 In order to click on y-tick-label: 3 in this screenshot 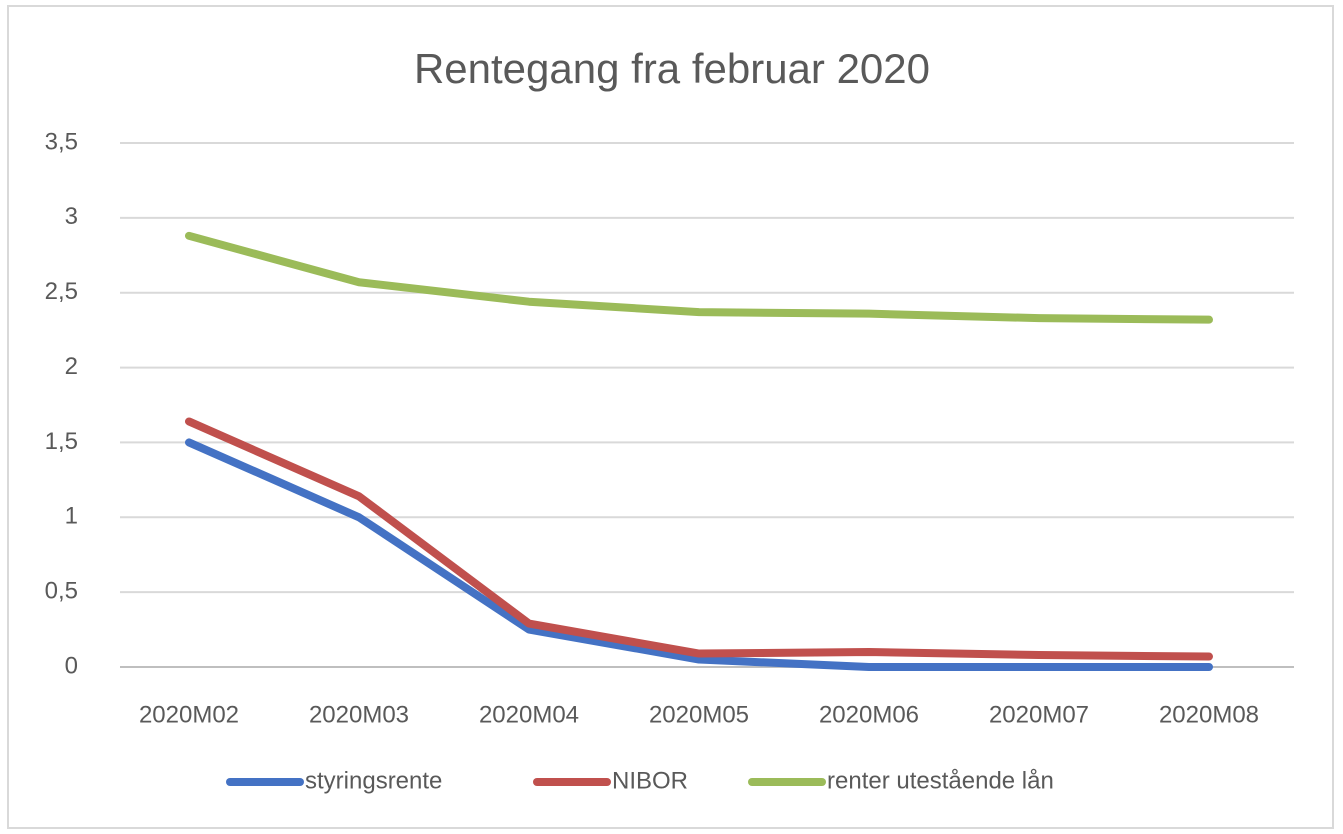, I will do `click(71, 216)`.